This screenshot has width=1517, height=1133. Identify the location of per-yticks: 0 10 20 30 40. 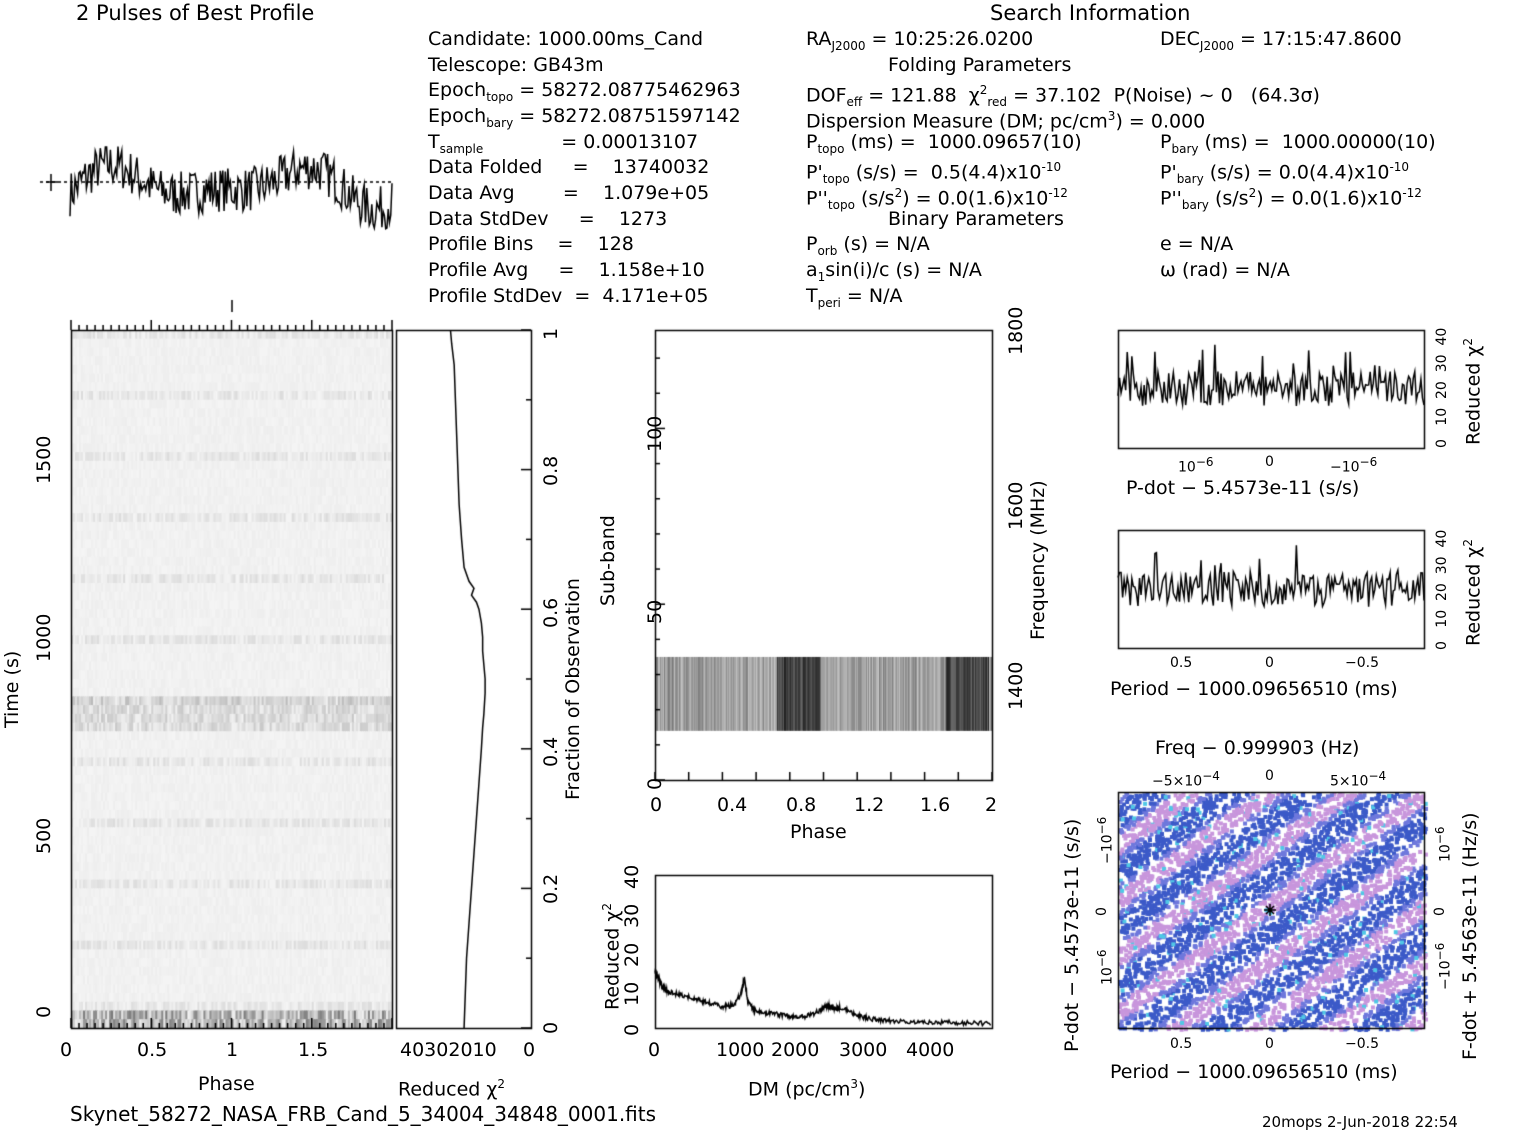
(1442, 589).